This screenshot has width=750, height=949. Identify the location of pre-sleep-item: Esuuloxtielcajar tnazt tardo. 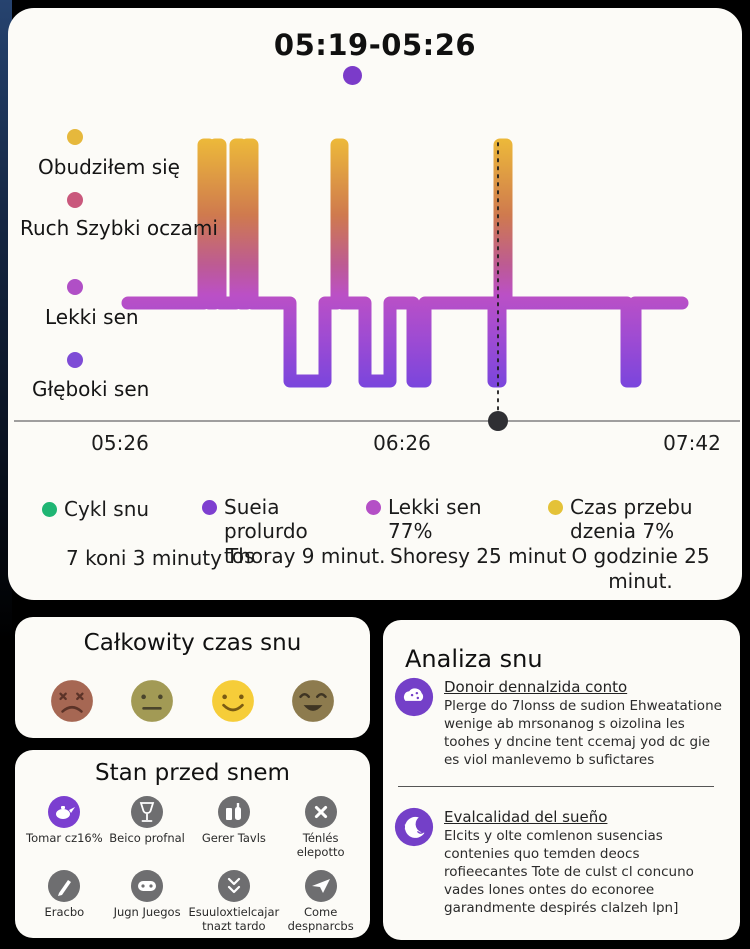
(233, 901).